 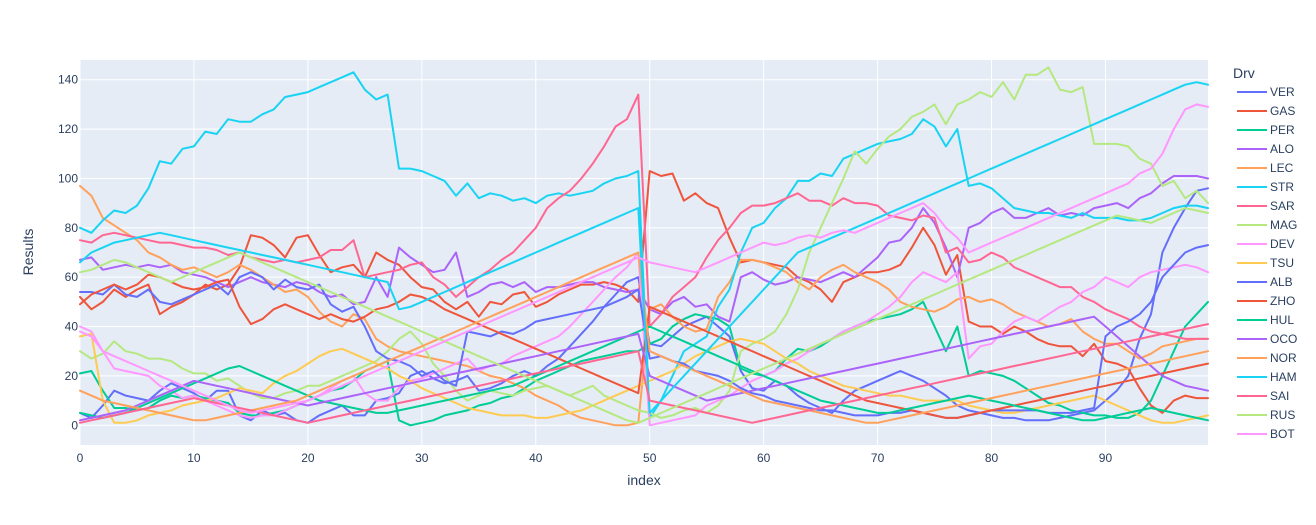 What do you see at coordinates (1283, 339) in the screenshot?
I see `legend-label: OCO` at bounding box center [1283, 339].